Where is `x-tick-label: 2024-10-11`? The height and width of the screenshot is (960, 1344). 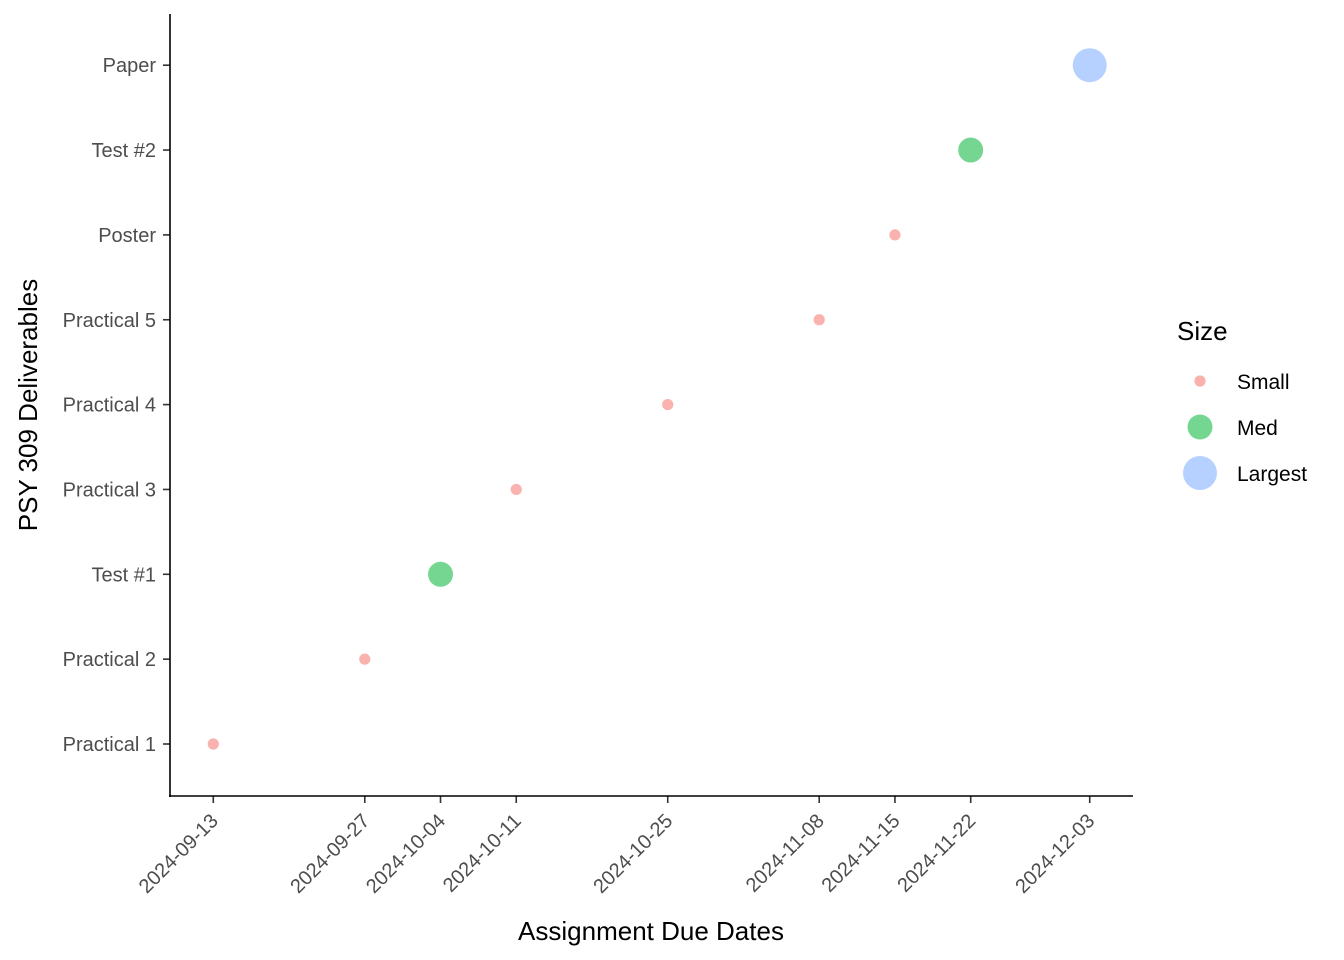
x-tick-label: 2024-10-11 is located at coordinates (482, 853).